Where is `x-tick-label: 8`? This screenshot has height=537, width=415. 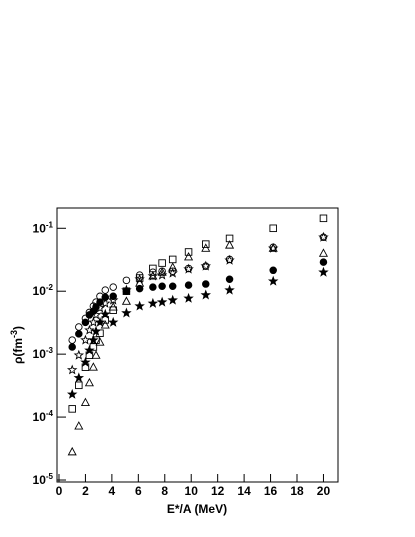
x-tick-label: 8 is located at coordinates (164, 491).